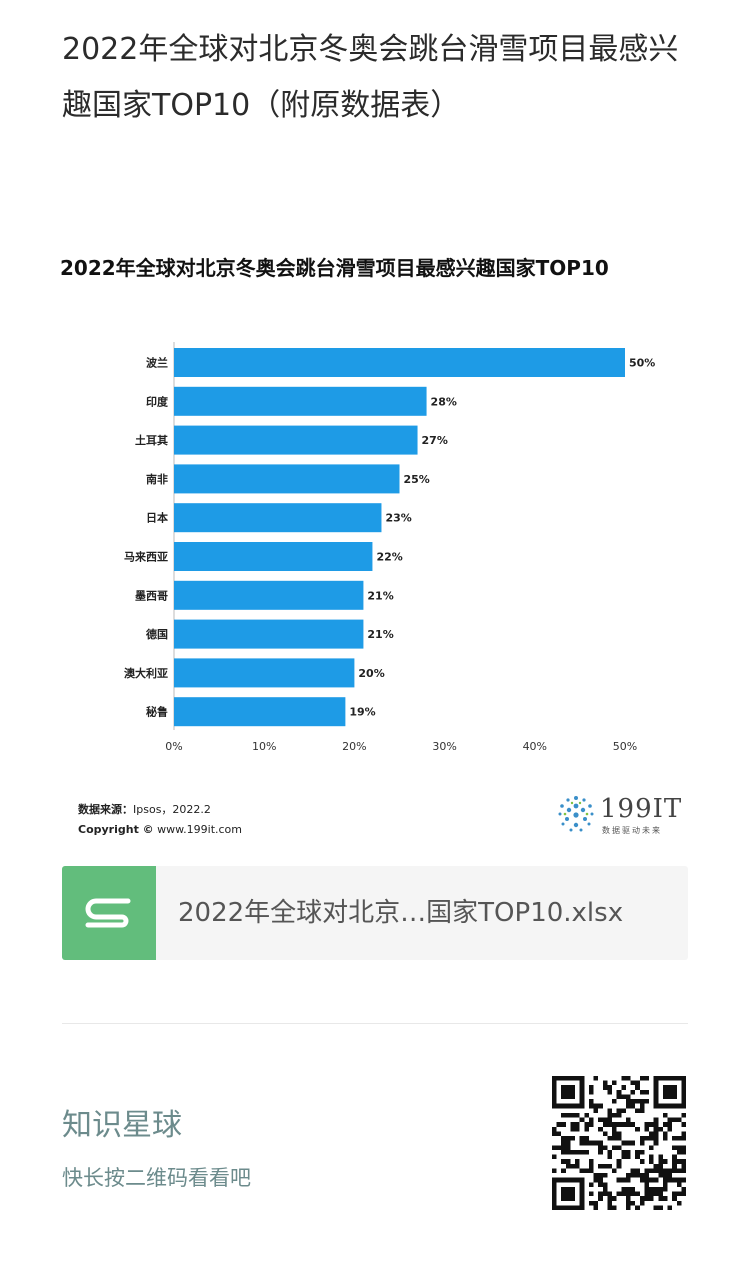 The width and height of the screenshot is (750, 1263). Describe the element at coordinates (173, 746) in the screenshot. I see `x-tick-label: 0%` at that location.